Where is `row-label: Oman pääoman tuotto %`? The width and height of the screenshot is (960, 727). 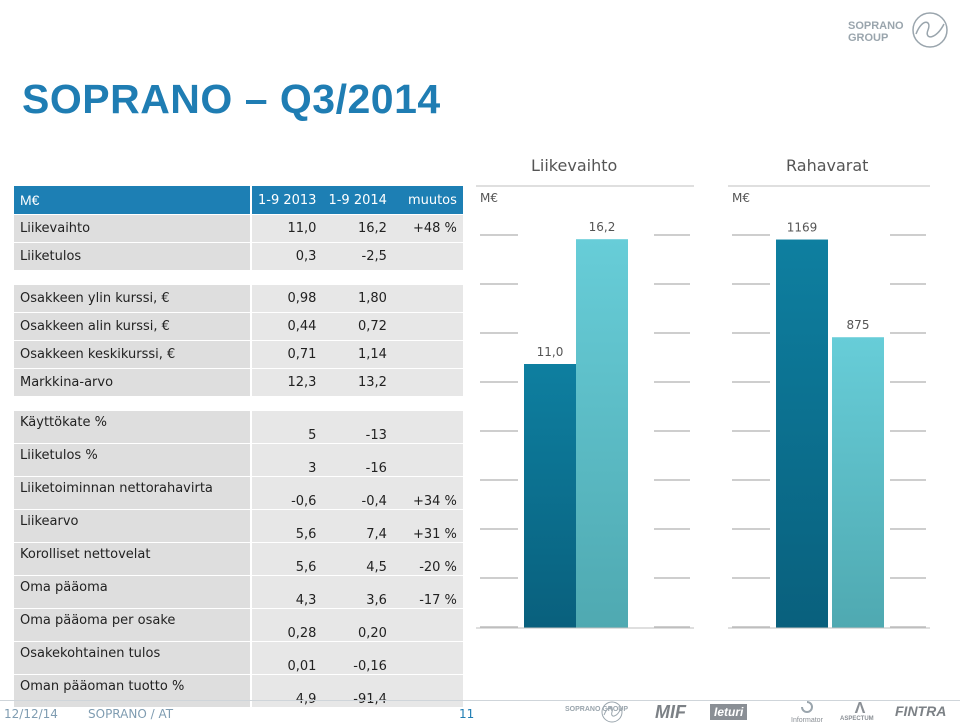
row-label: Oman pääoman tuotto % is located at coordinates (132, 690).